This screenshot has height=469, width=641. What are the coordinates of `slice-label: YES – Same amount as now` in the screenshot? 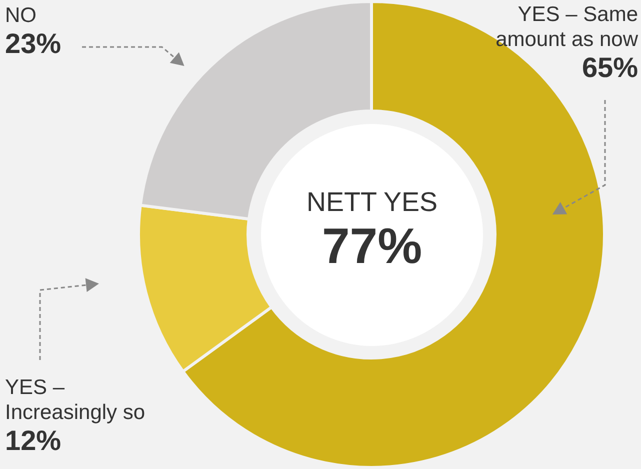 It's located at (567, 27).